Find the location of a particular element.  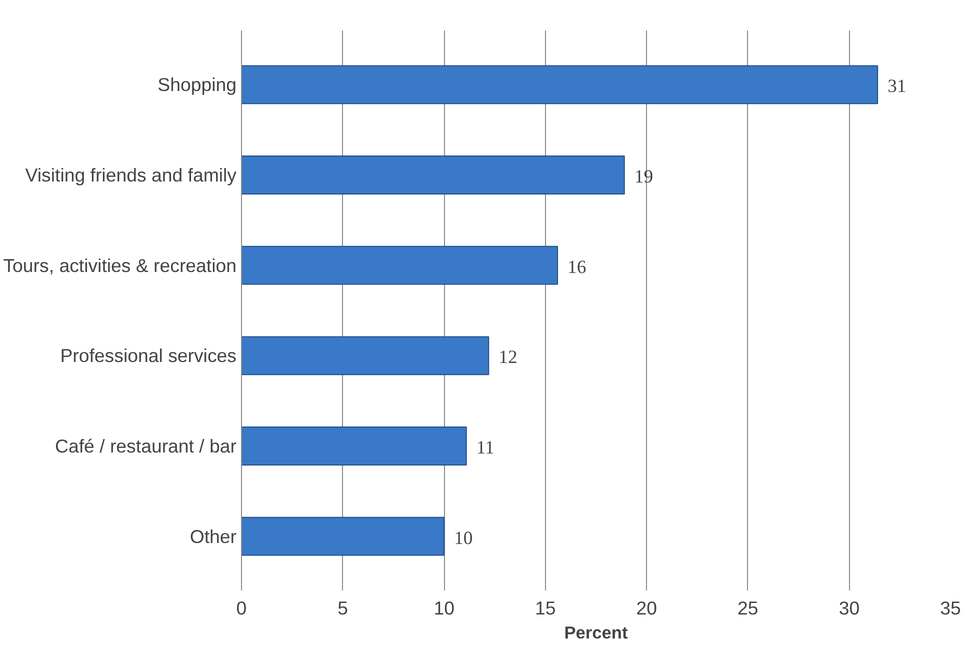

data-label: 10 is located at coordinates (463, 538).